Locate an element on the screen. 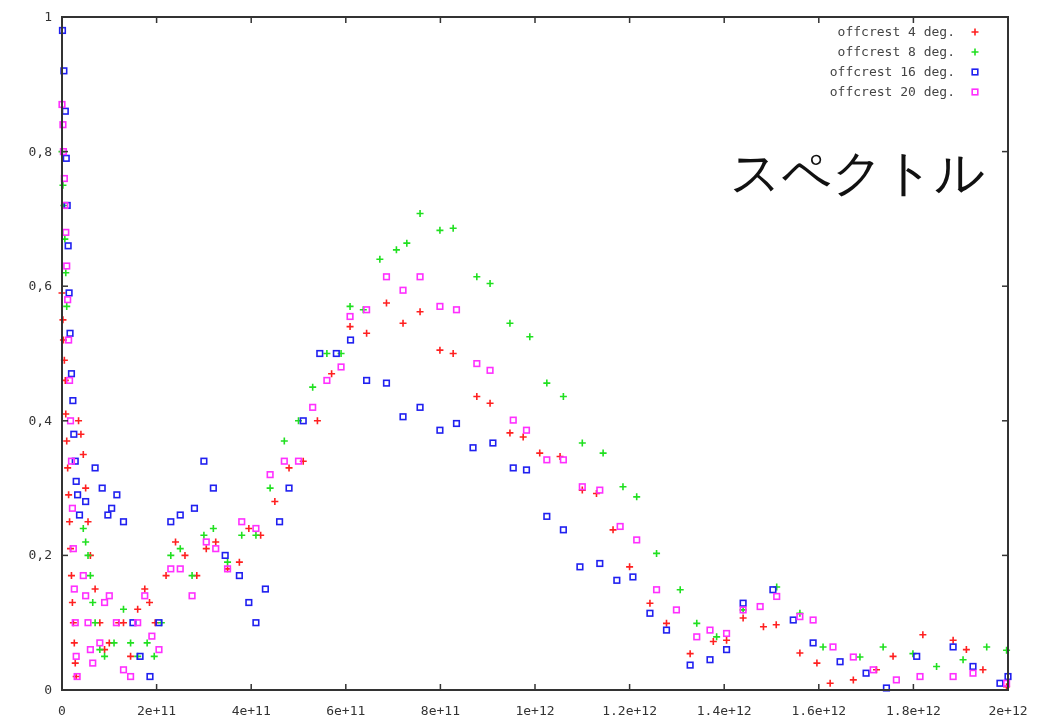  x-tick-label: 2e+11 is located at coordinates (157, 710).